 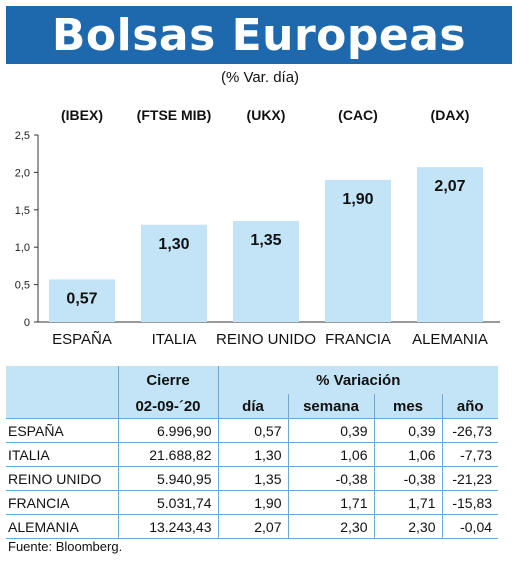 What do you see at coordinates (252, 406) in the screenshot?
I see `header-dia: día` at bounding box center [252, 406].